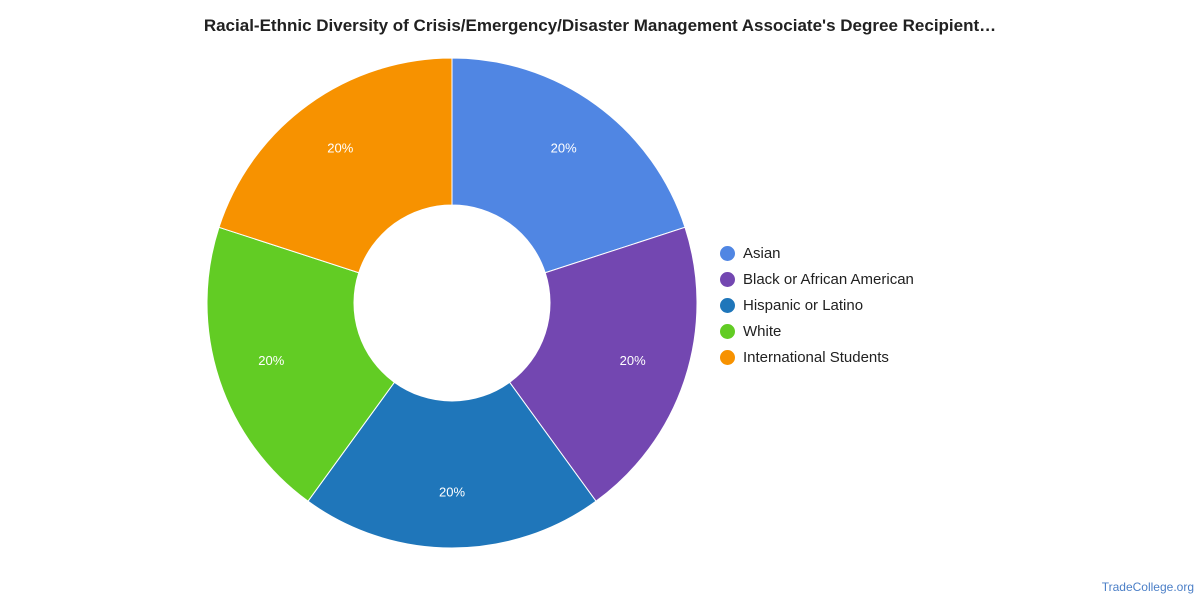 The width and height of the screenshot is (1200, 600). I want to click on legend-label: White, so click(762, 331).